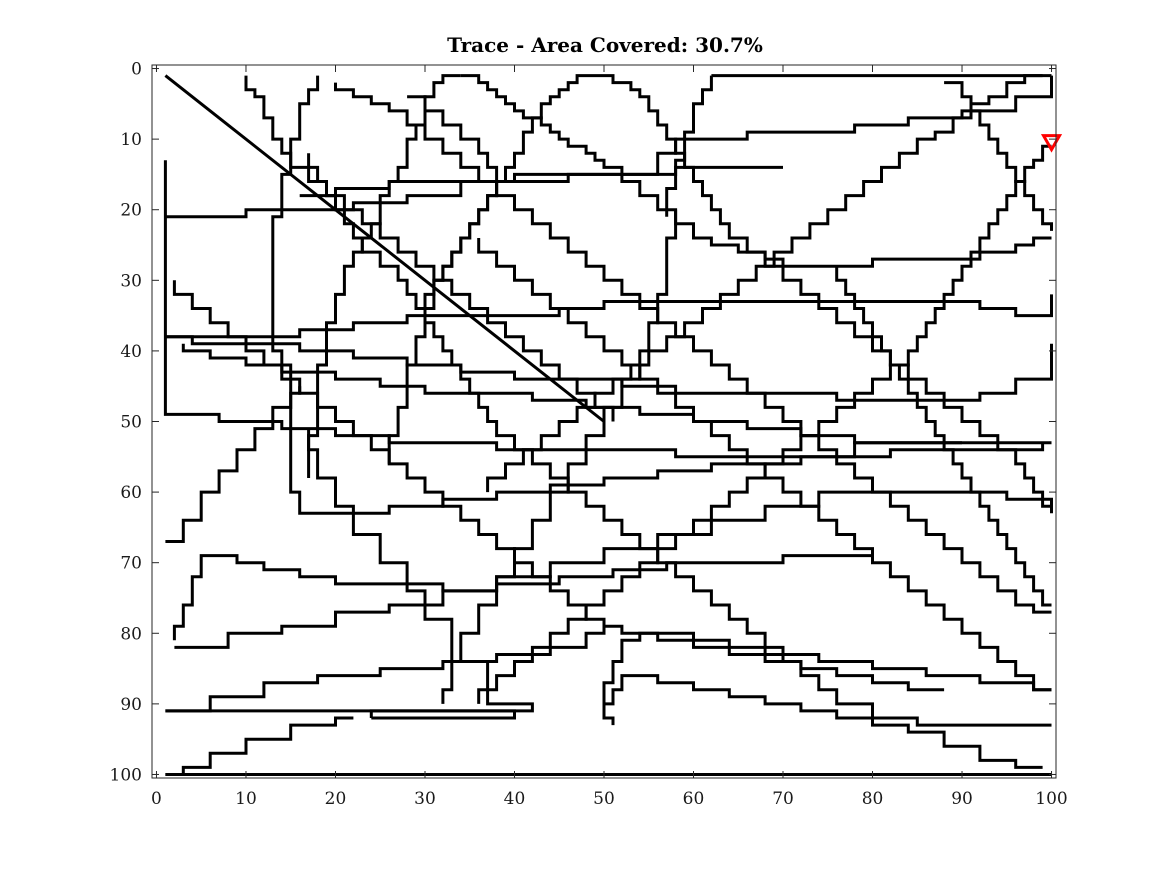 This screenshot has width=1167, height=875. What do you see at coordinates (515, 799) in the screenshot?
I see `x-tick-label: 40` at bounding box center [515, 799].